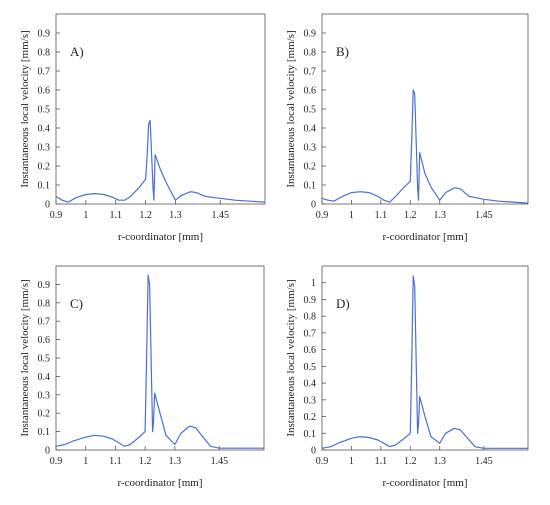 The image size is (550, 505). Describe the element at coordinates (313, 283) in the screenshot. I see `y-tick-label: 1` at that location.